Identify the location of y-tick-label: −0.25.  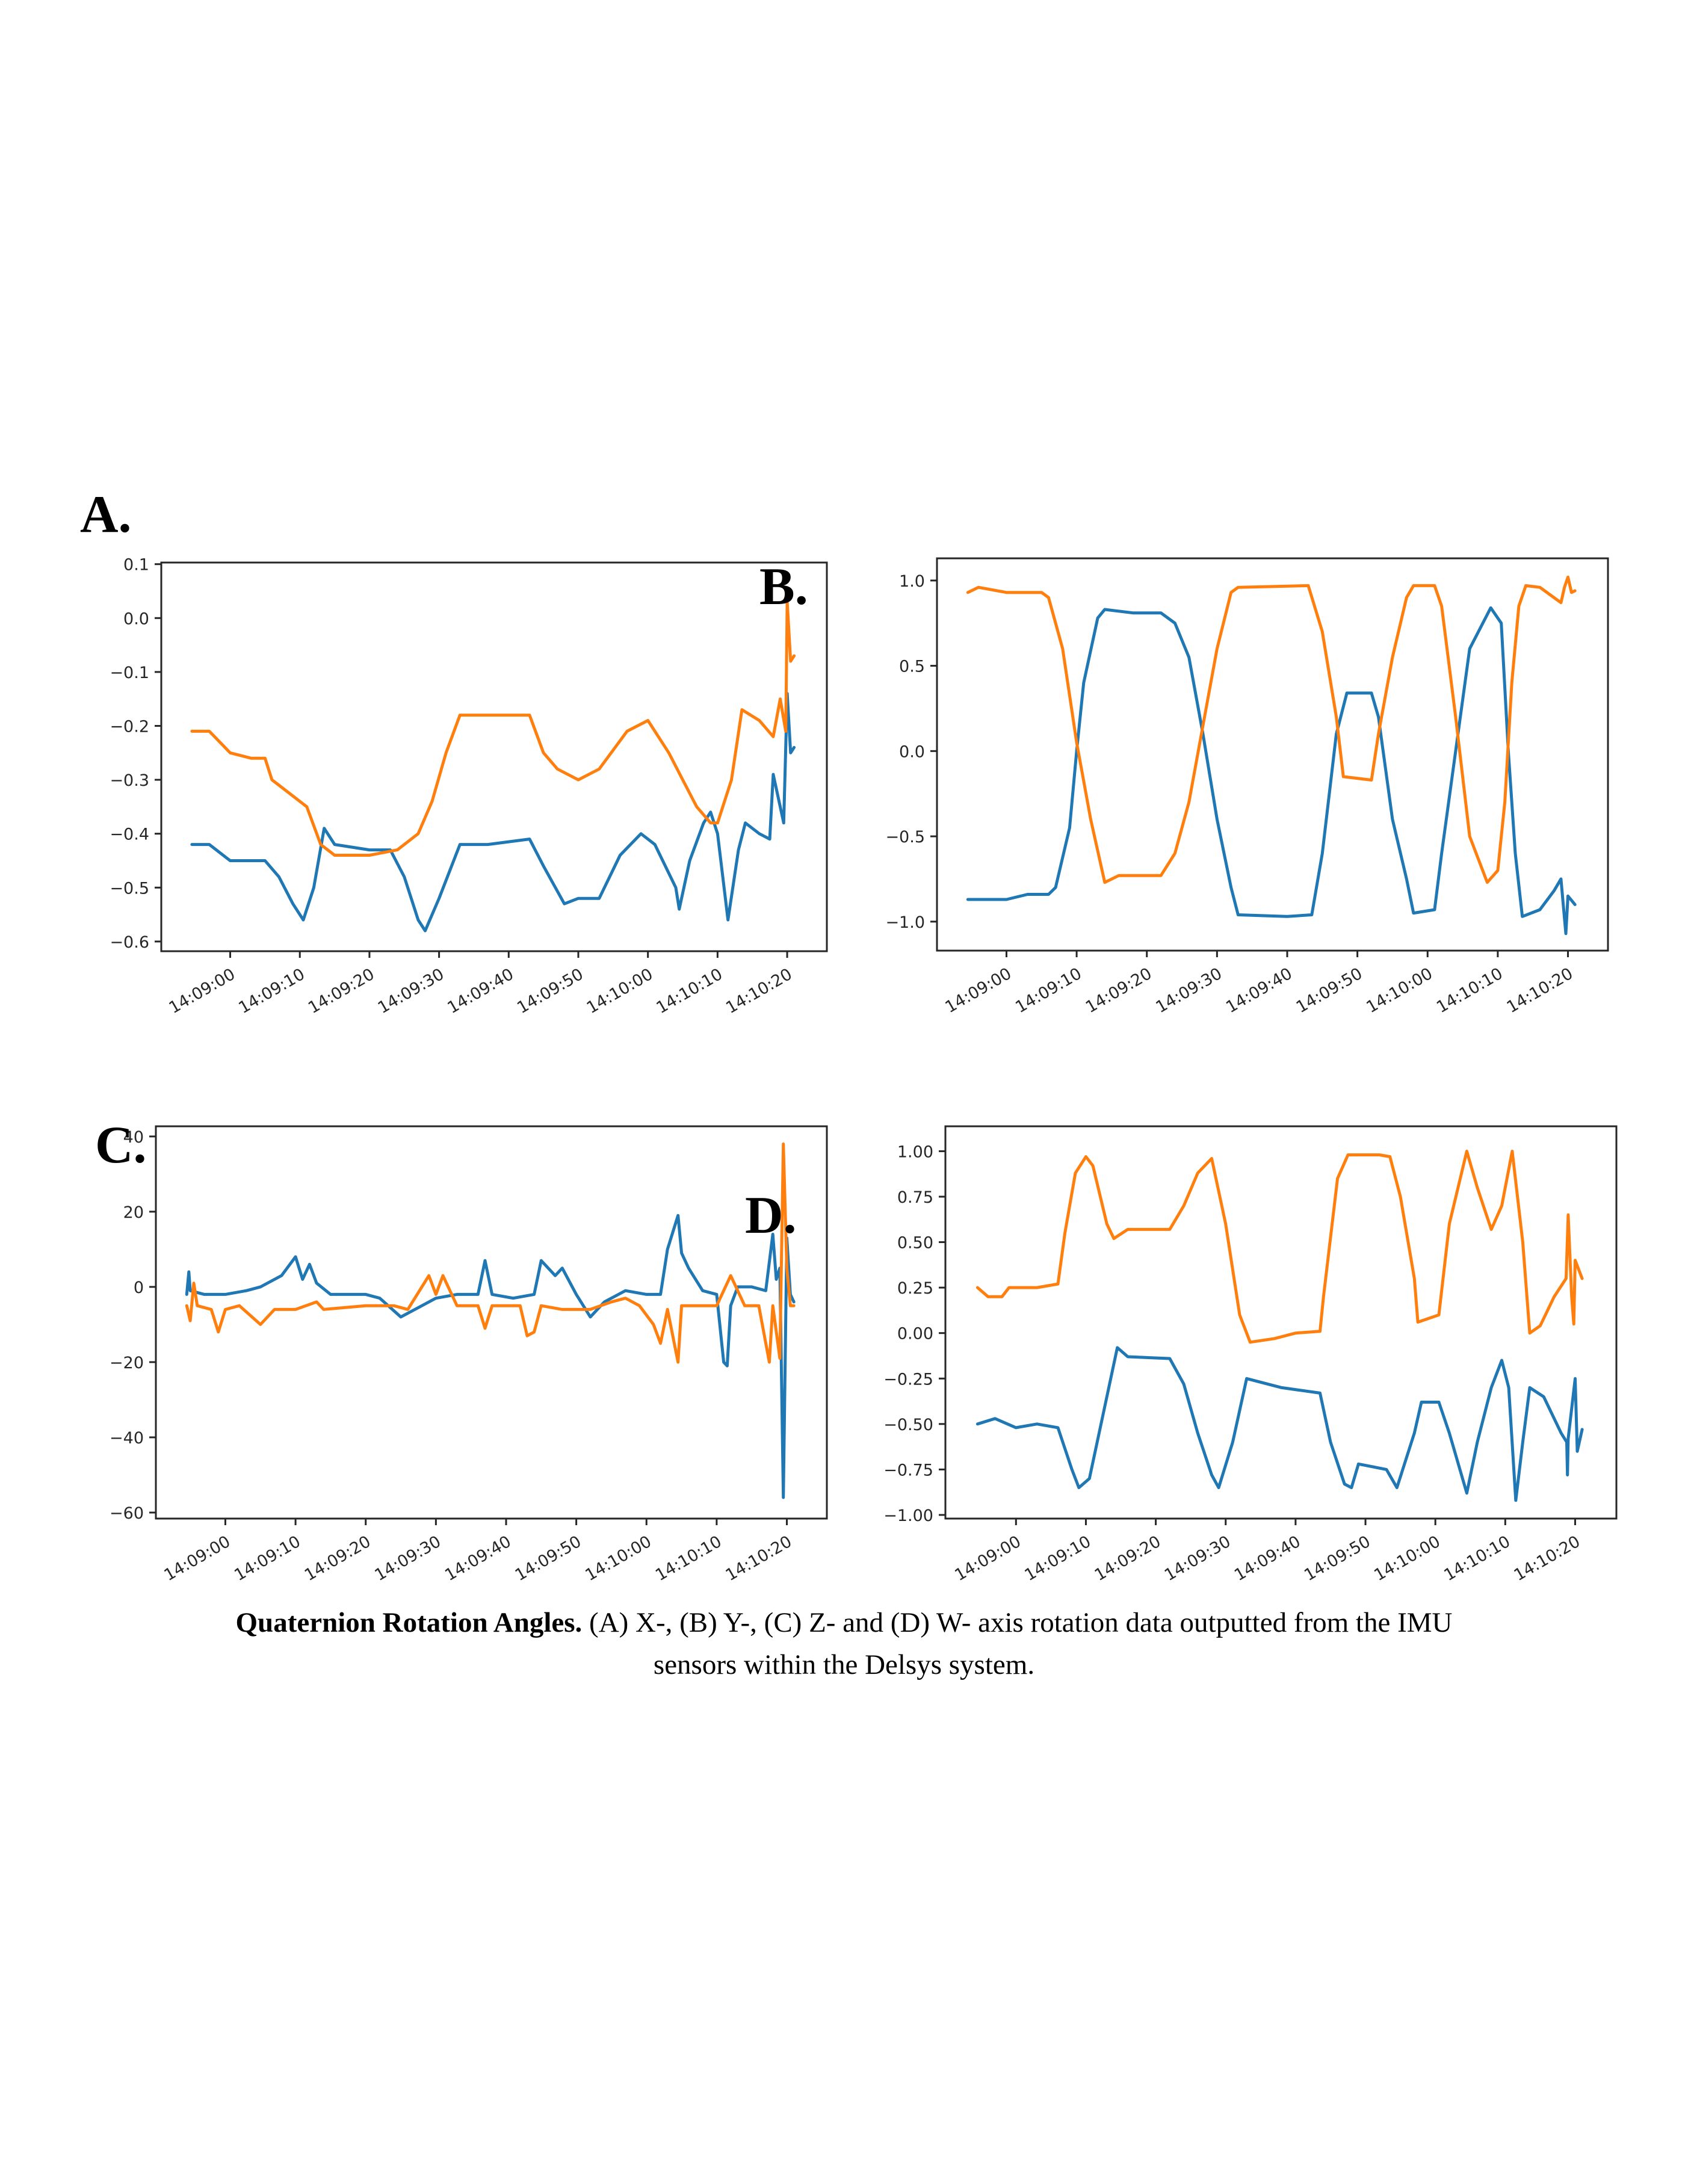
(908, 1379).